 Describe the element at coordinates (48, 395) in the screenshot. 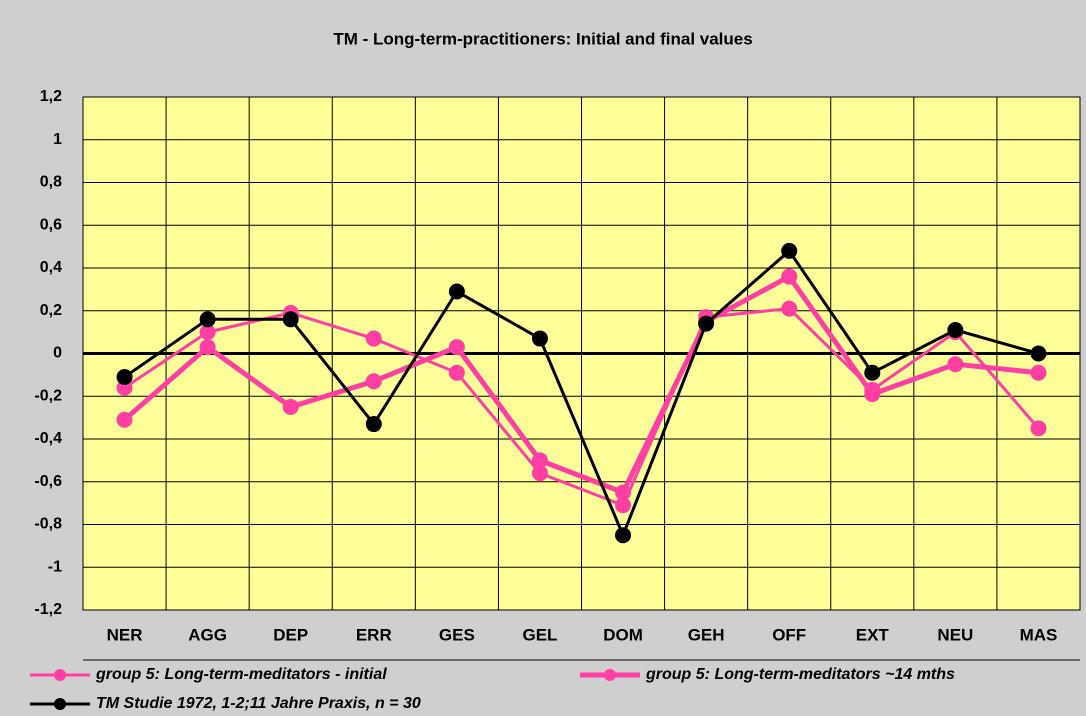

I see `y-tick-label: -0,2` at that location.